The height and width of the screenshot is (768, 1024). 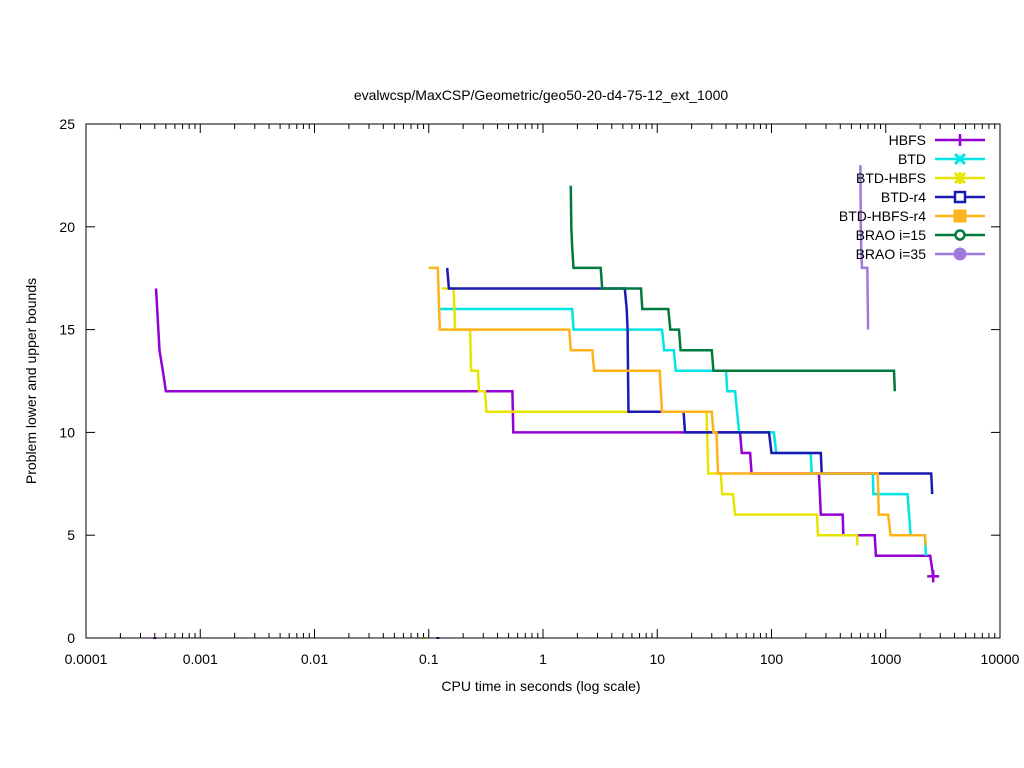 What do you see at coordinates (907, 140) in the screenshot?
I see `legend-label: HBFS` at bounding box center [907, 140].